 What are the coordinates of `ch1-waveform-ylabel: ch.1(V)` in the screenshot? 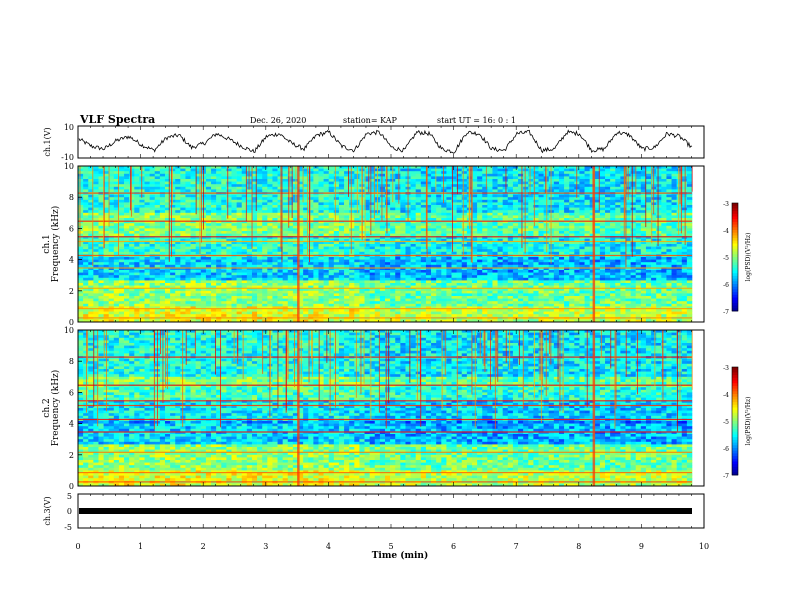 It's located at (47, 141).